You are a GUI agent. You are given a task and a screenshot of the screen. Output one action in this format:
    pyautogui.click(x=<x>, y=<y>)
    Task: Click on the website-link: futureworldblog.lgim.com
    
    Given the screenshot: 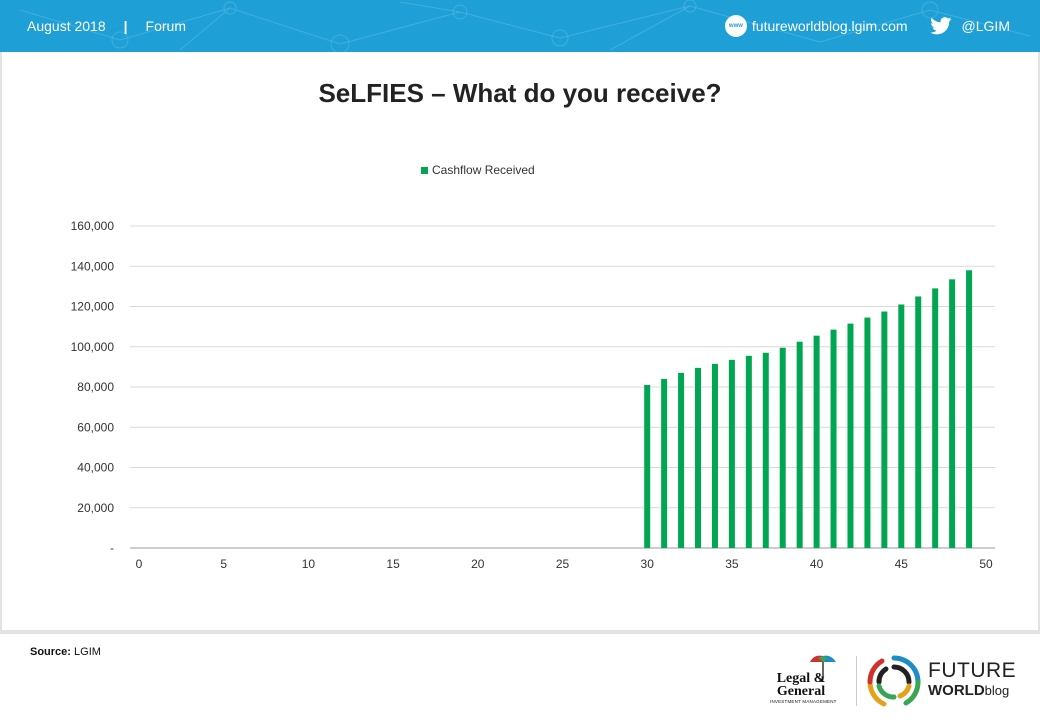 What is the action you would take?
    pyautogui.click(x=829, y=26)
    